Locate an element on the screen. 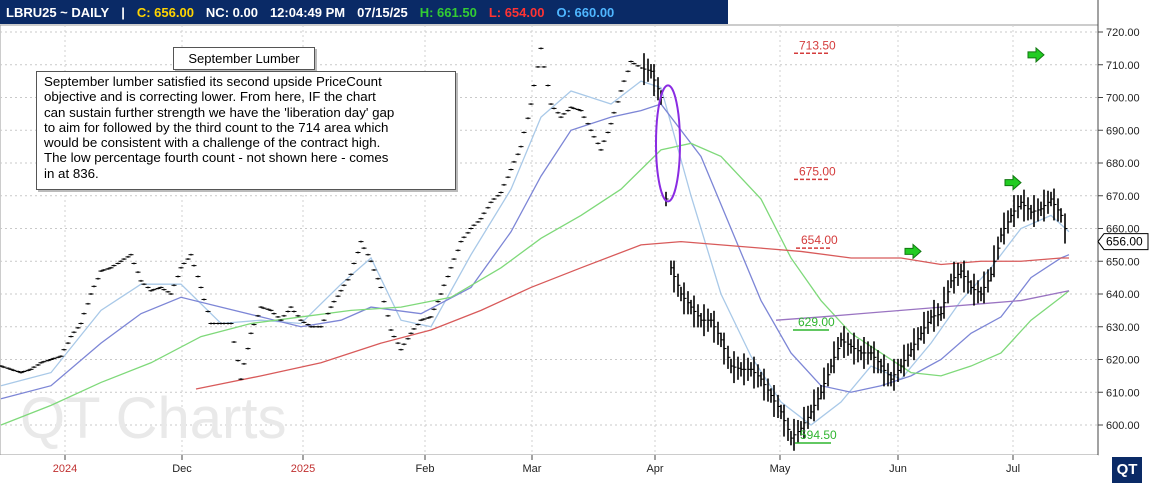 The height and width of the screenshot is (488, 1153). time-value: 12:04:49 PM is located at coordinates (307, 12).